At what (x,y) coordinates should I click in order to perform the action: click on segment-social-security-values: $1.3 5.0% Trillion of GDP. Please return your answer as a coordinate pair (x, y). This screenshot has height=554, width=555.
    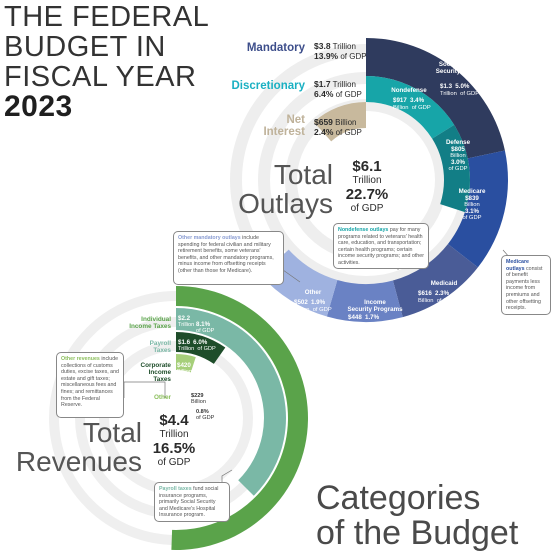
    Looking at the image, I should click on (470, 90).